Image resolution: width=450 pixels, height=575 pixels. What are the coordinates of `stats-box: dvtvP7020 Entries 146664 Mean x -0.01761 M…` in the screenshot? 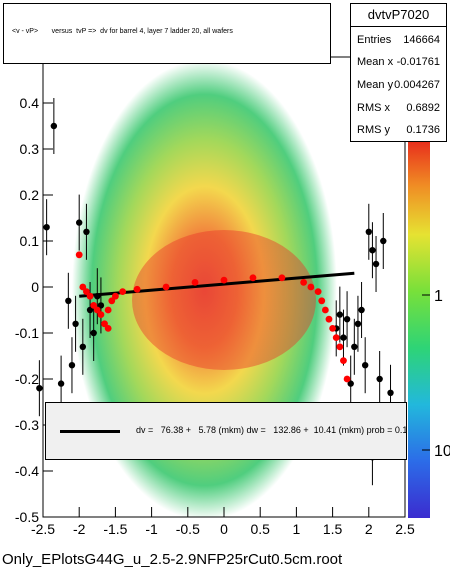 It's located at (398, 72).